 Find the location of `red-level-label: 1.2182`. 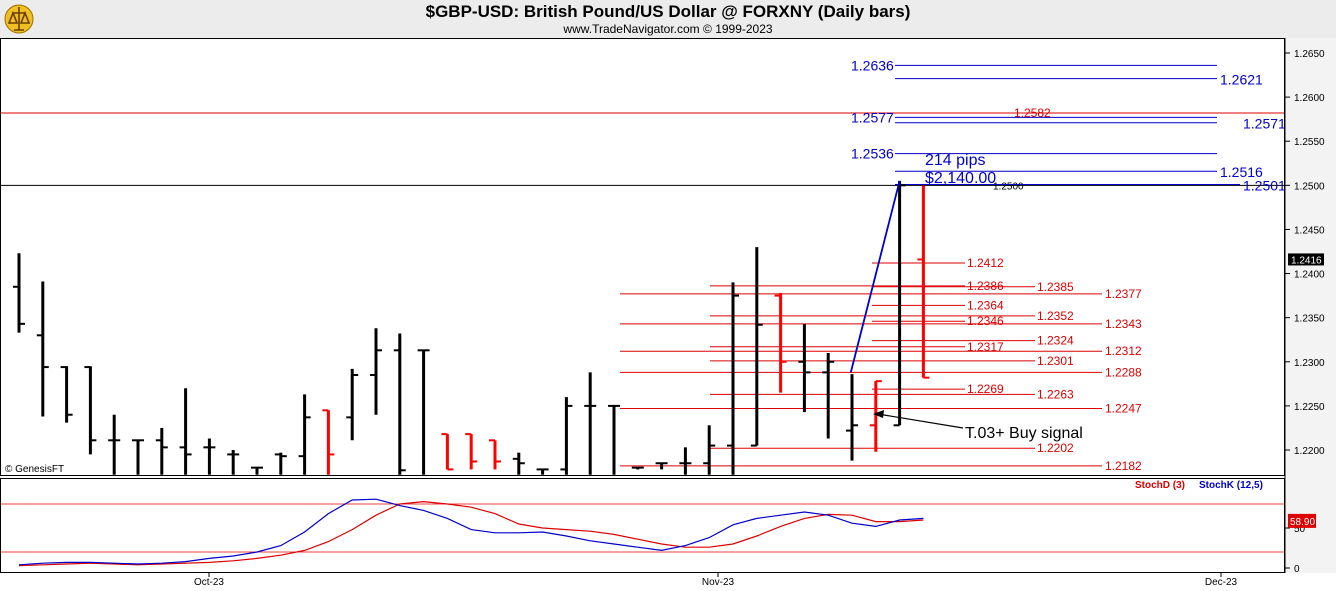

red-level-label: 1.2182 is located at coordinates (1123, 466).